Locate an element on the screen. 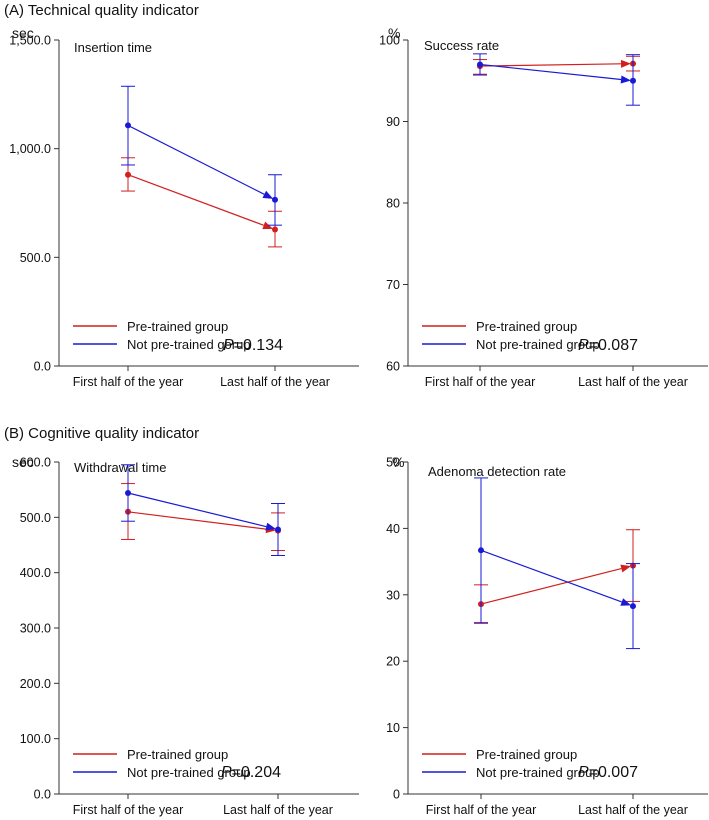  y-tick-label: 50 is located at coordinates (393, 463).